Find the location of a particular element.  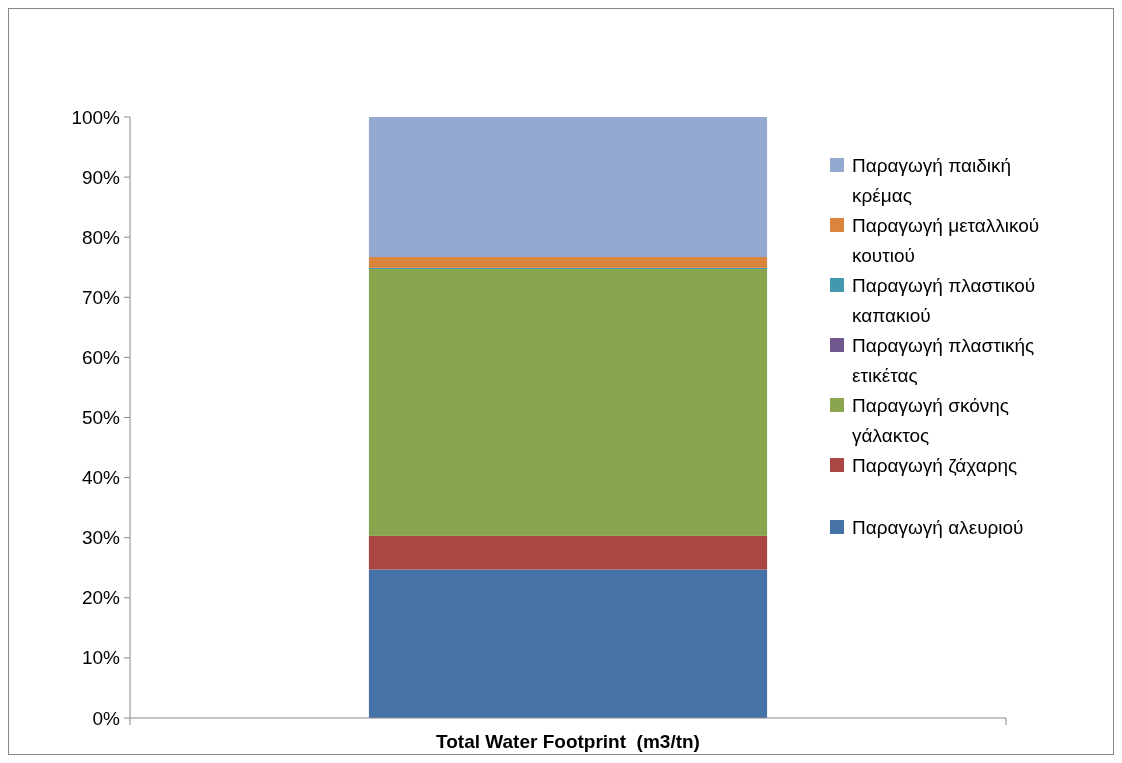

y-tick-label: 60% is located at coordinates (101, 357).